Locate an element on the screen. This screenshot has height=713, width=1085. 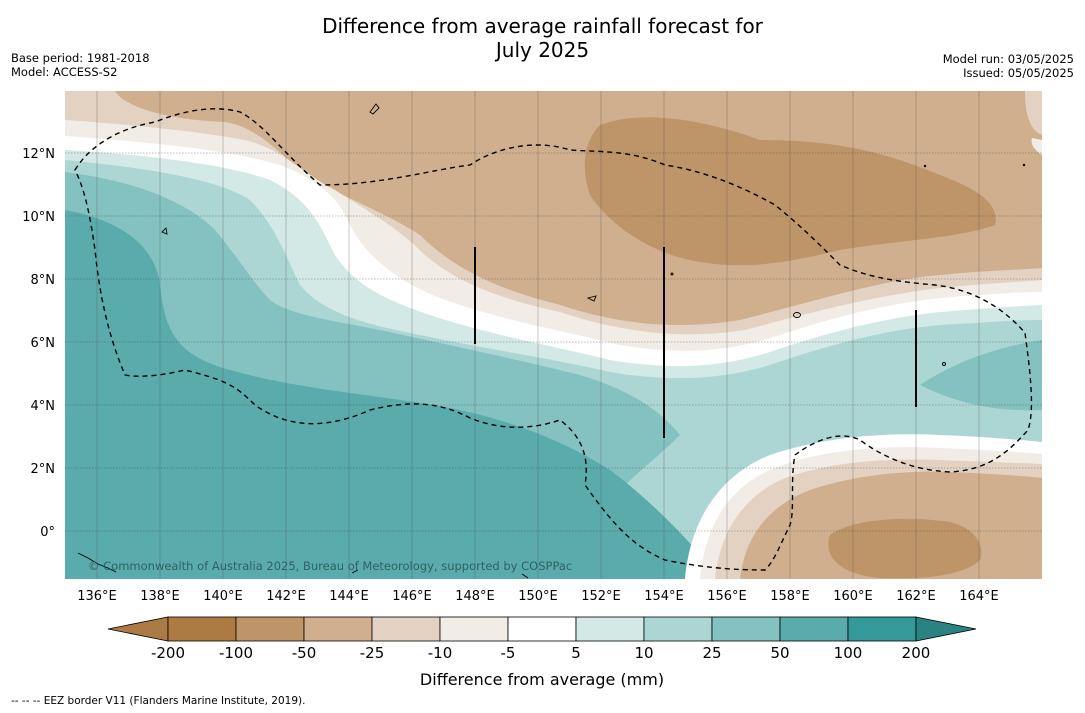
lon-tick-label: 152°E is located at coordinates (601, 596).